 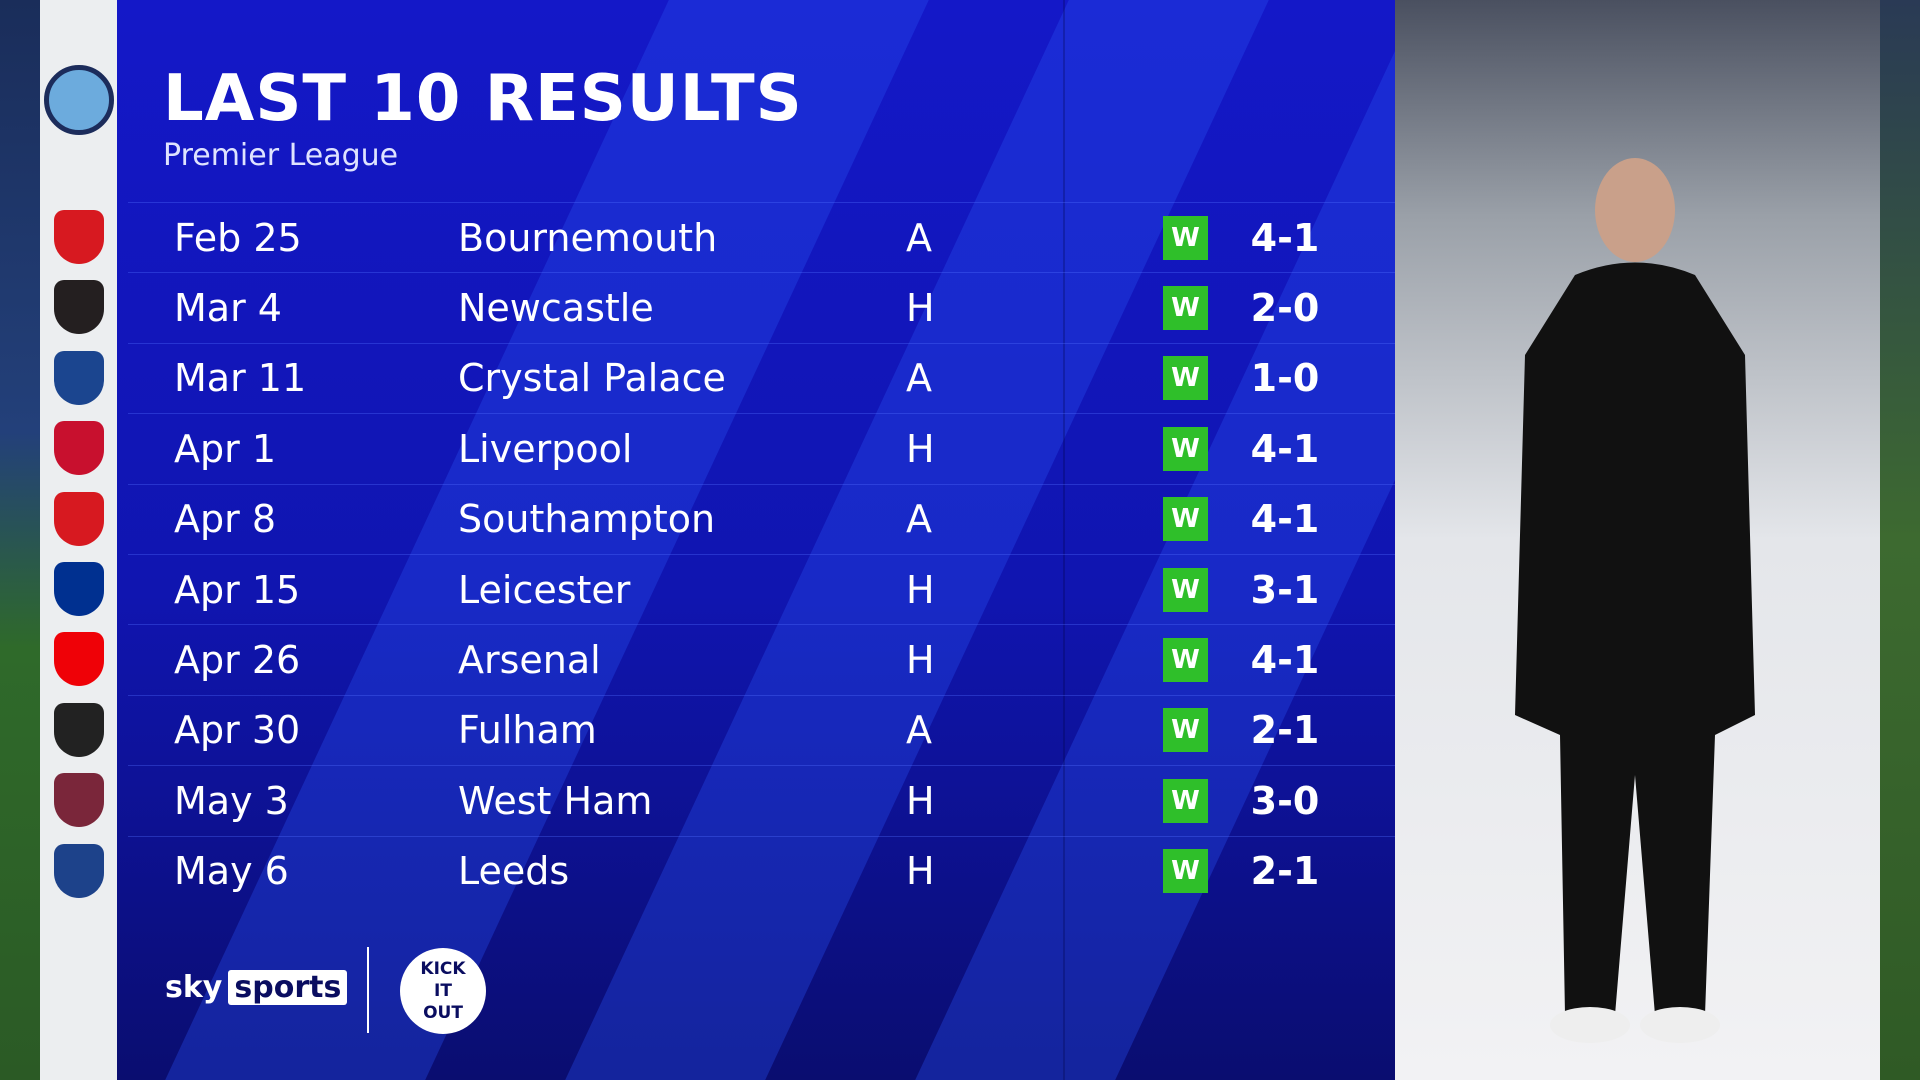 What do you see at coordinates (483, 99) in the screenshot?
I see `page-title: LAST 10 RESULTS` at bounding box center [483, 99].